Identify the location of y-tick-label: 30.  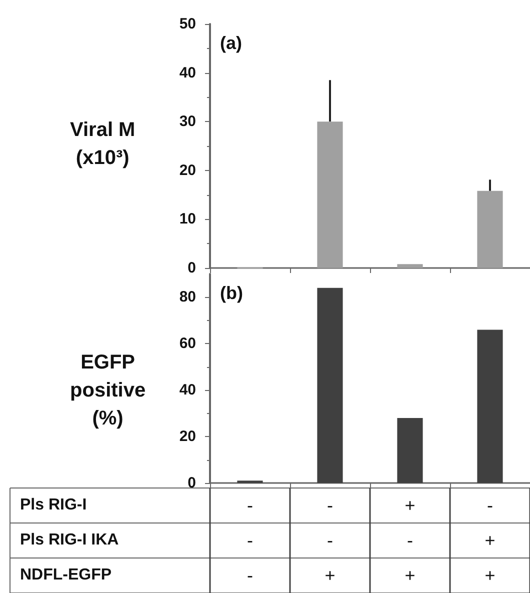
(187, 121).